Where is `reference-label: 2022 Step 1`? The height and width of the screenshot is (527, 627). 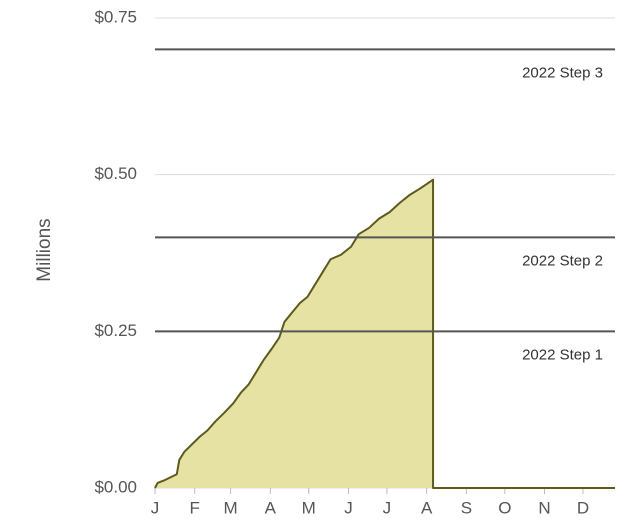 reference-label: 2022 Step 1 is located at coordinates (562, 354).